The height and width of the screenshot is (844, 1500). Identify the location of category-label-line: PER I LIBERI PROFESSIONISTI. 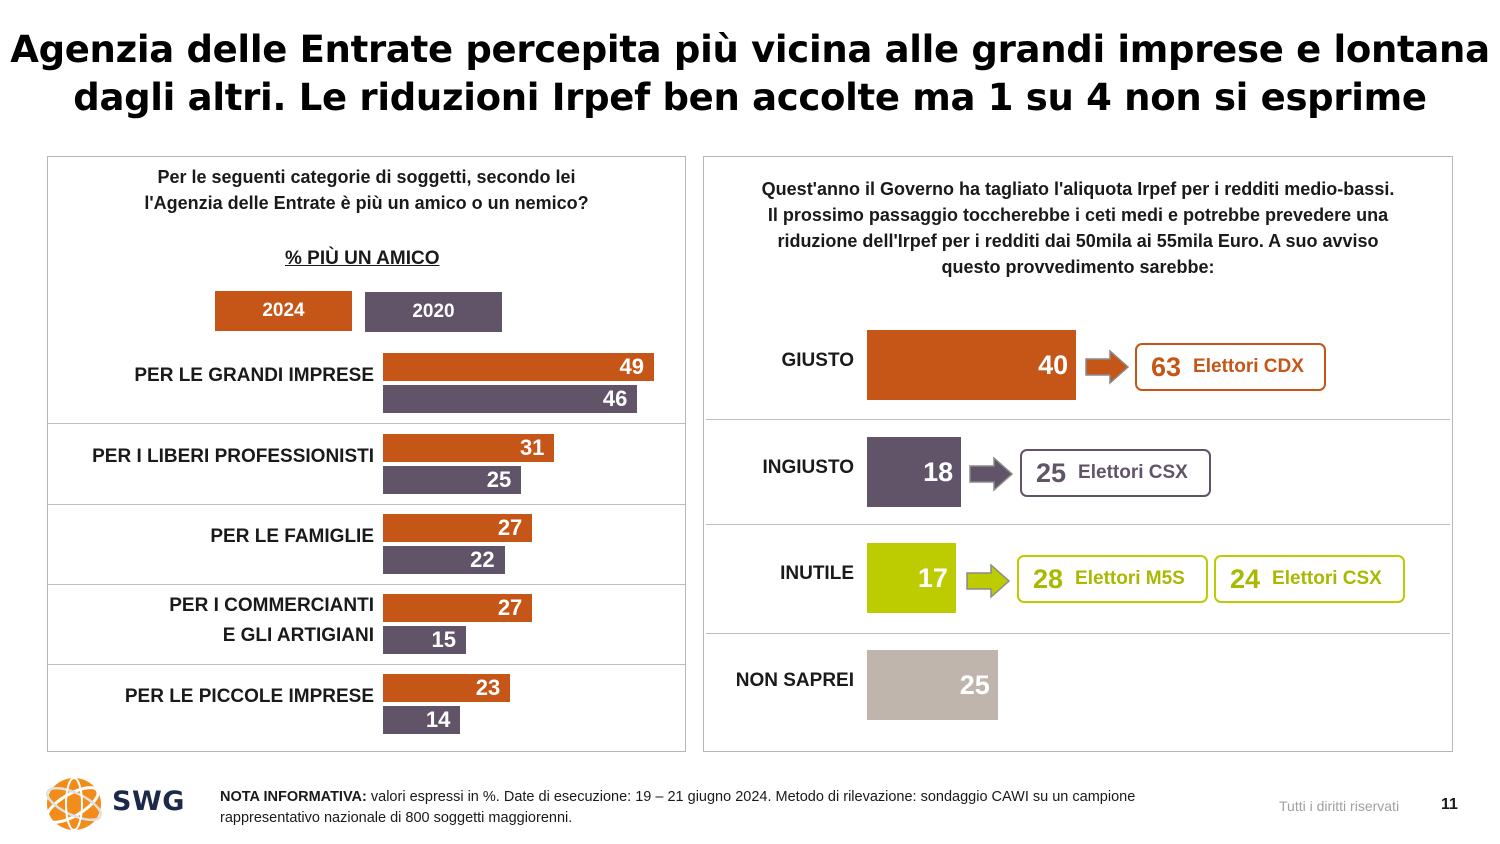
(233, 456).